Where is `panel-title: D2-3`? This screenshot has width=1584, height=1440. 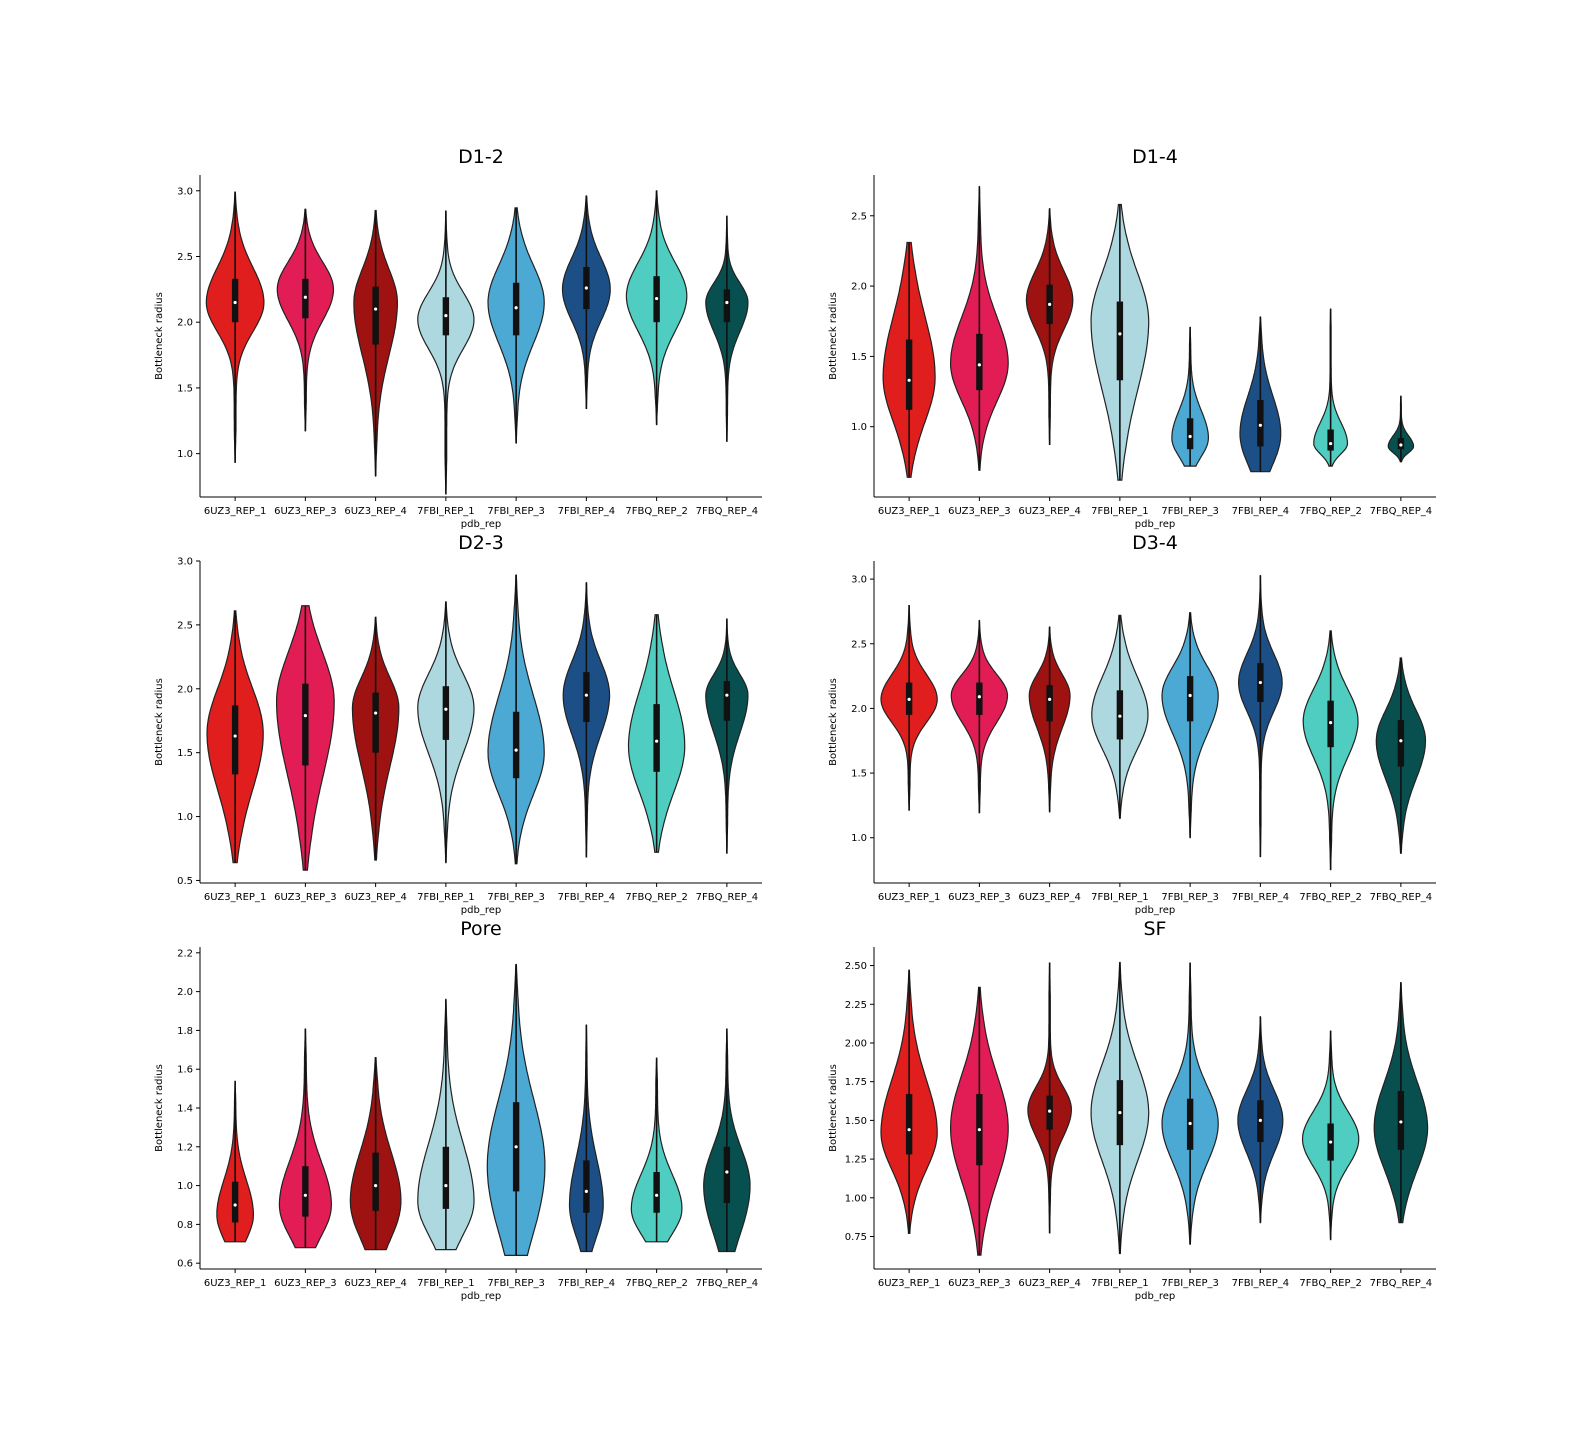
panel-title: D2-3 is located at coordinates (481, 543).